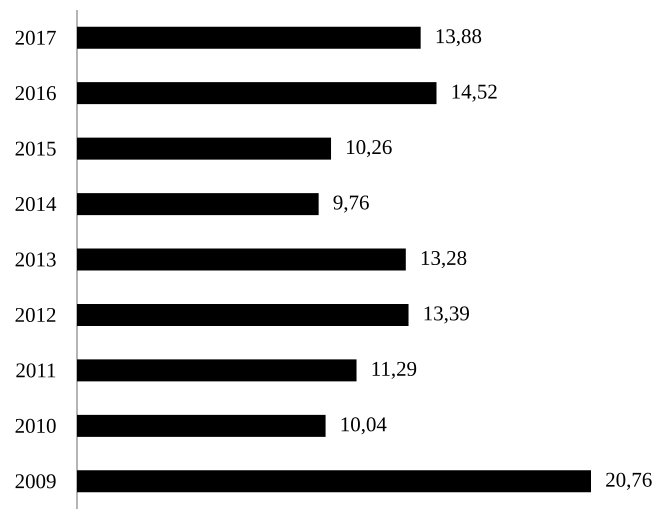  Describe the element at coordinates (36, 259) in the screenshot. I see `y-tick-label: 2013` at that location.